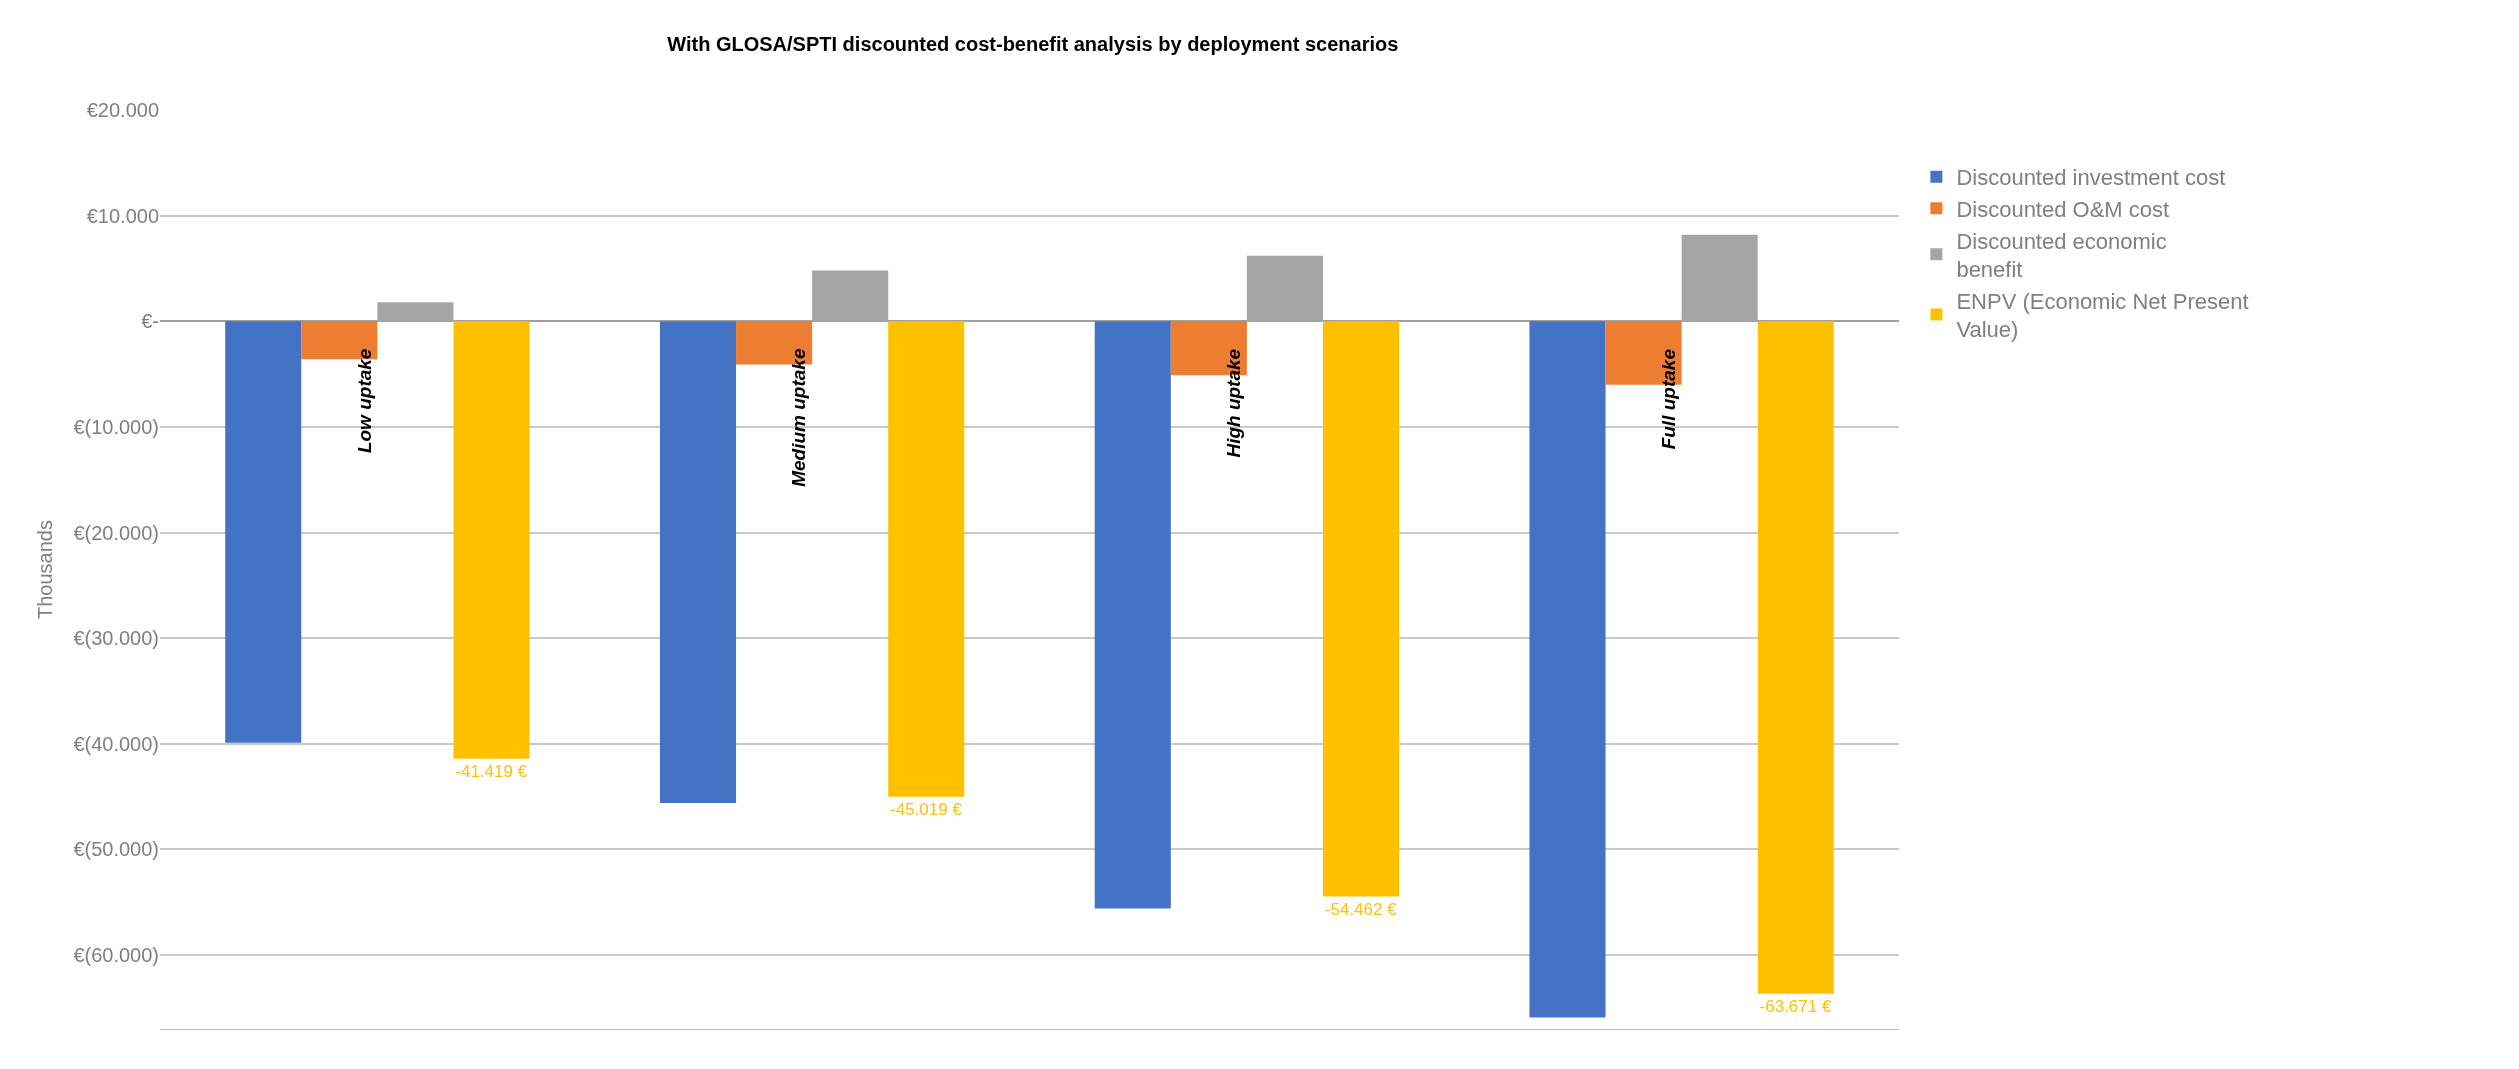 The image size is (2519, 1069). Describe the element at coordinates (364, 401) in the screenshot. I see `x-tick-label: Low uptake` at that location.